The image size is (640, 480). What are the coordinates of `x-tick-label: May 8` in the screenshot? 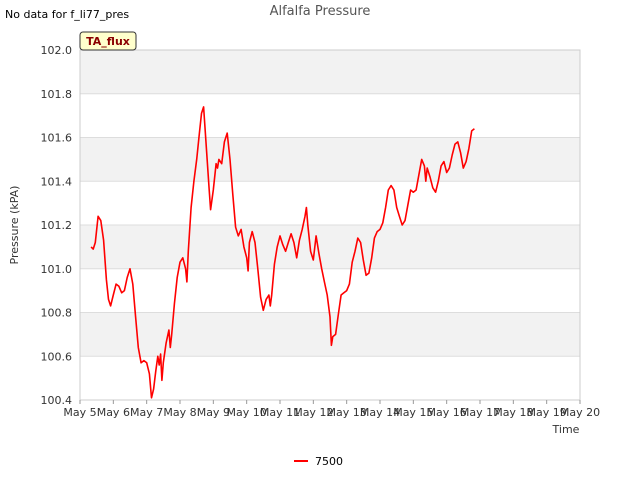 It's located at (179, 412).